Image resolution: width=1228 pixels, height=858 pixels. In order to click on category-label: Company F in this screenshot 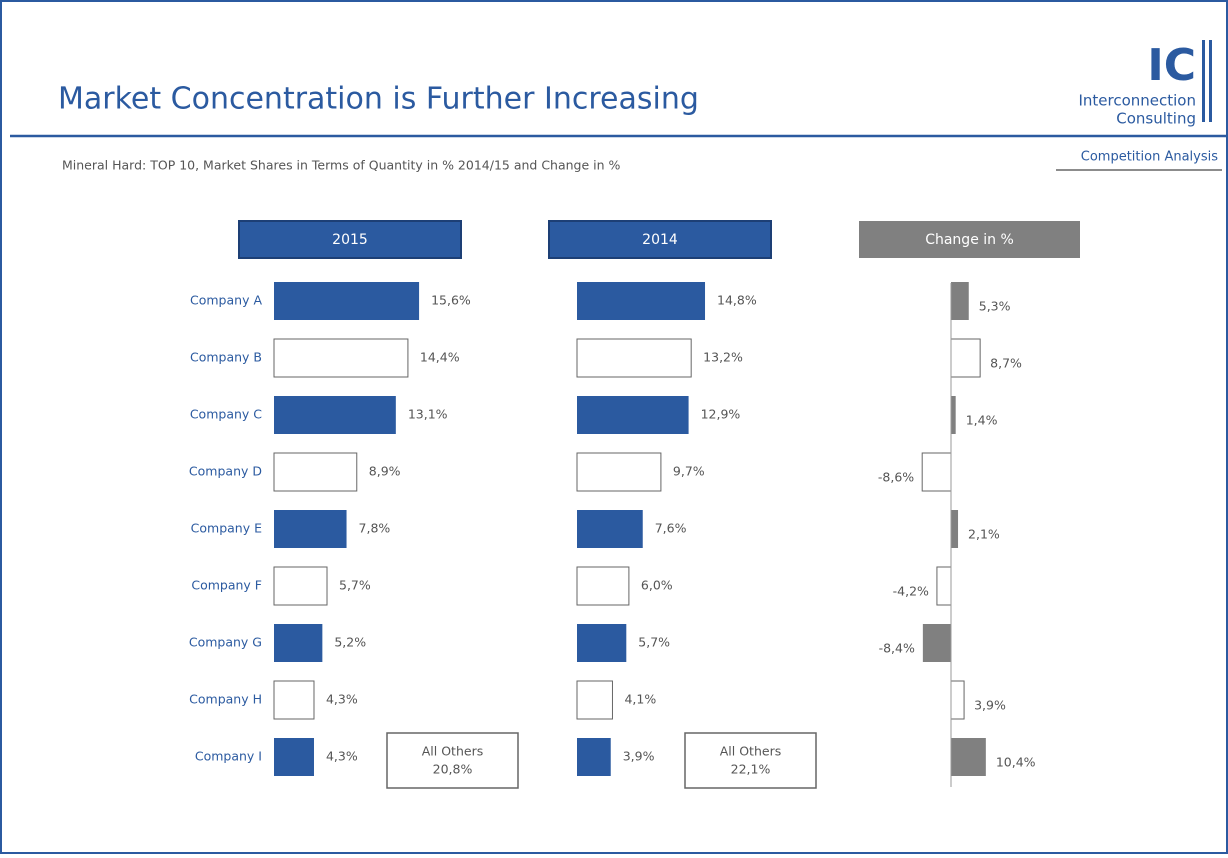, I will do `click(226, 585)`.